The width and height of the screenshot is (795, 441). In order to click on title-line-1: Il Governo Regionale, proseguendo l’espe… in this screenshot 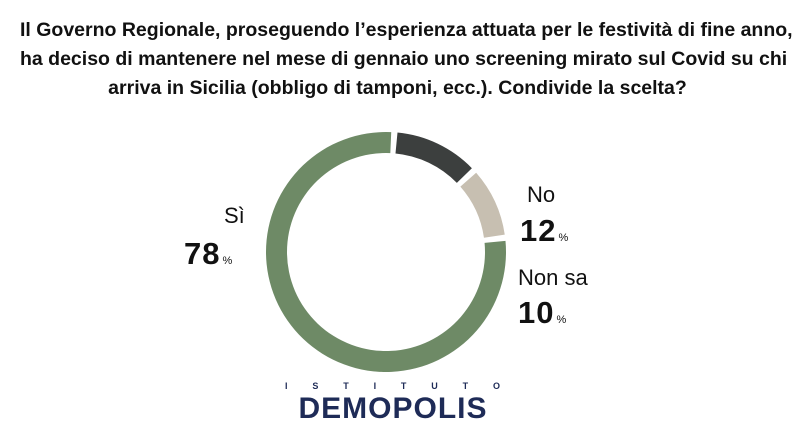, I will do `click(406, 30)`.